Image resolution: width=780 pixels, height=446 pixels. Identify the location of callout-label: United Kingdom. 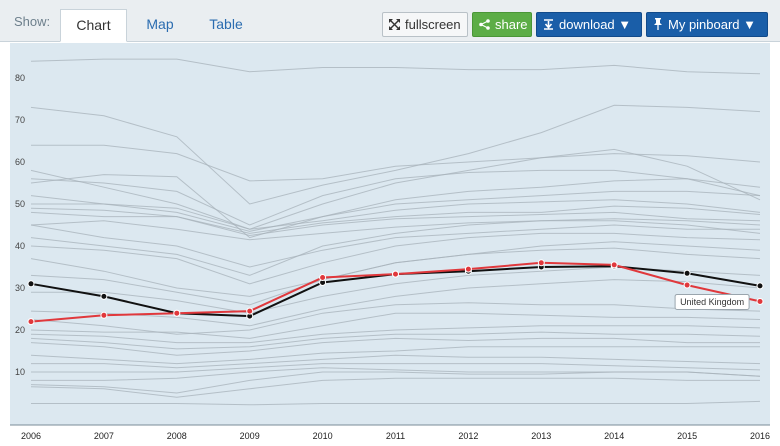
(712, 302).